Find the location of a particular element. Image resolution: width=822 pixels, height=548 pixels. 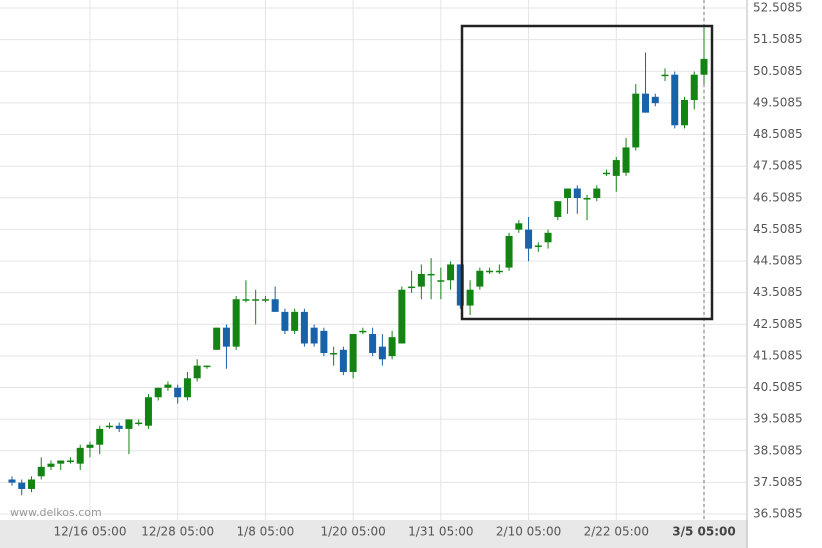

x-tick-label: 2/22 05:00 is located at coordinates (616, 532).